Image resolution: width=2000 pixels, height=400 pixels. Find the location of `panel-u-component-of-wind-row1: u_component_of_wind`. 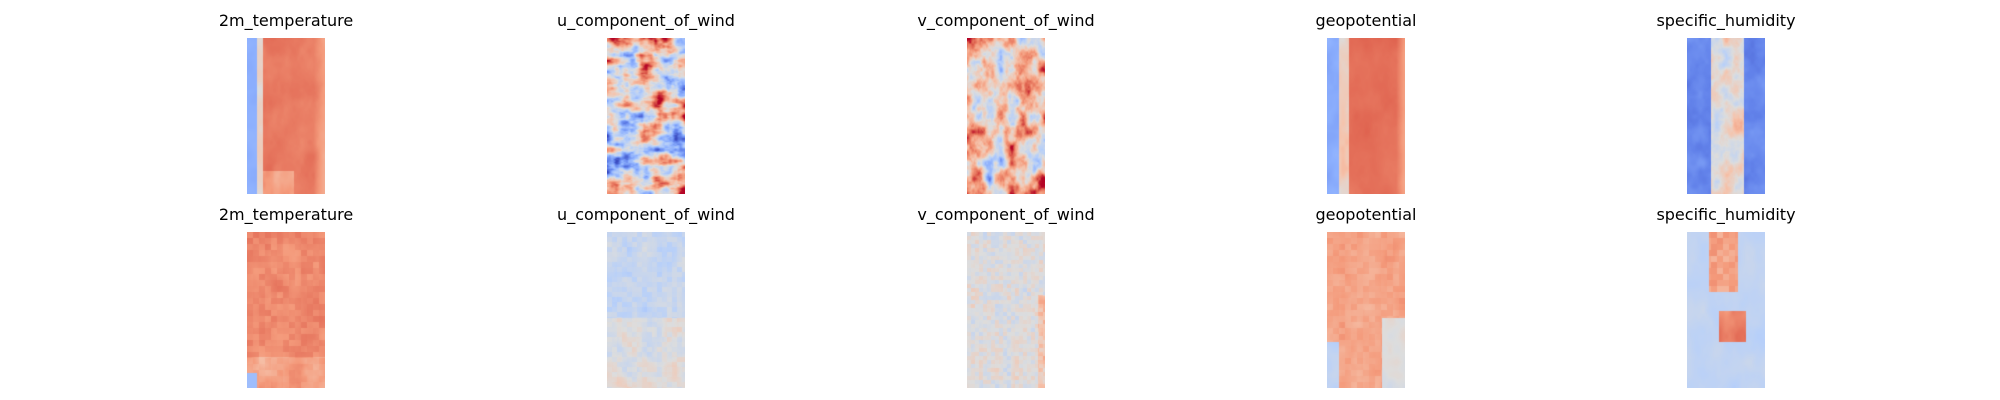

panel-u-component-of-wind-row1: u_component_of_wind is located at coordinates (646, 103).